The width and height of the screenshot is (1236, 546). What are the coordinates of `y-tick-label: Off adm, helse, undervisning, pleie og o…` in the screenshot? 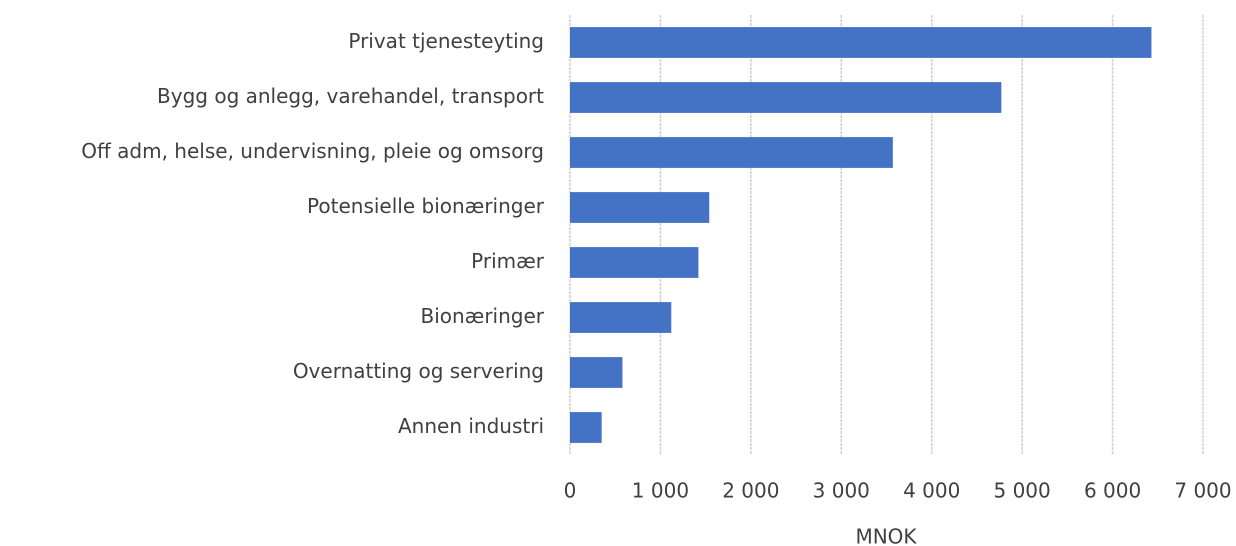 It's located at (312, 151).